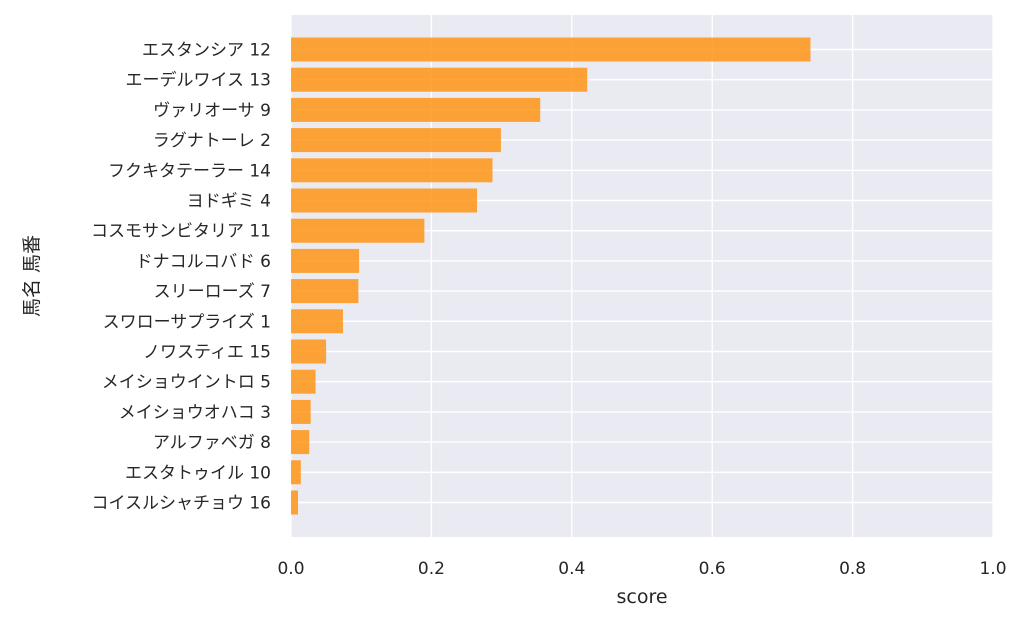  I want to click on y-tick-label: スワローサプライズ 1, so click(187, 322).